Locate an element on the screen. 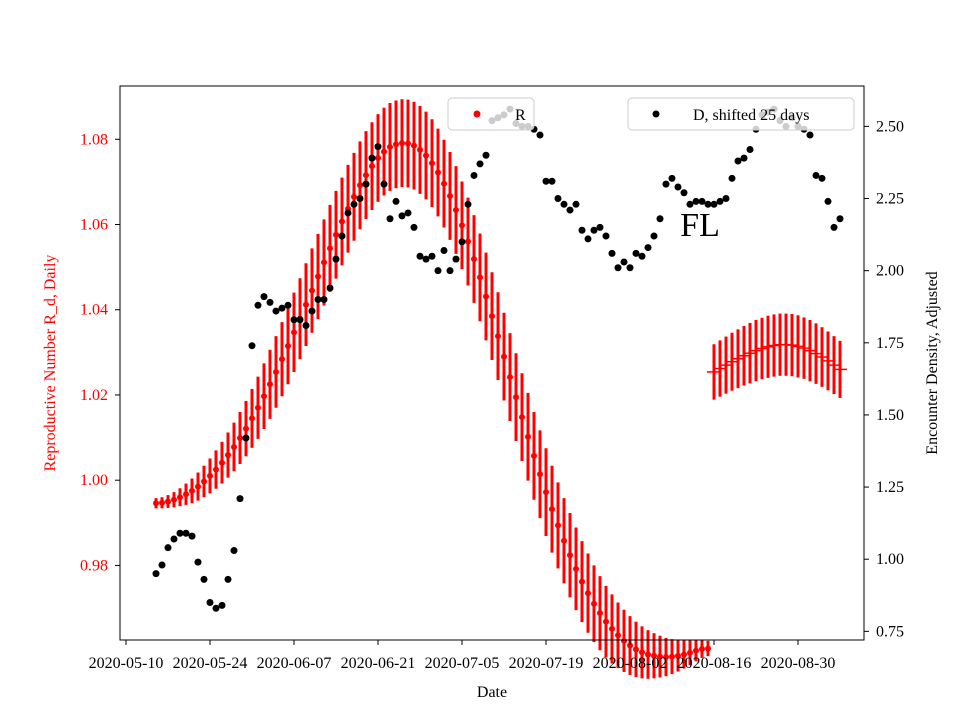 This screenshot has height=720, width=960. y-right-tick-label: 1.50 is located at coordinates (890, 415).